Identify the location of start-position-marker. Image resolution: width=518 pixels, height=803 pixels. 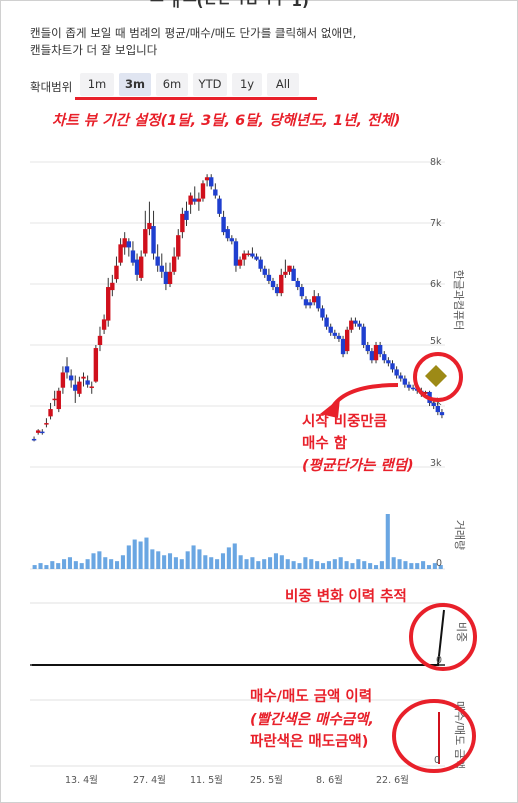
(436, 376).